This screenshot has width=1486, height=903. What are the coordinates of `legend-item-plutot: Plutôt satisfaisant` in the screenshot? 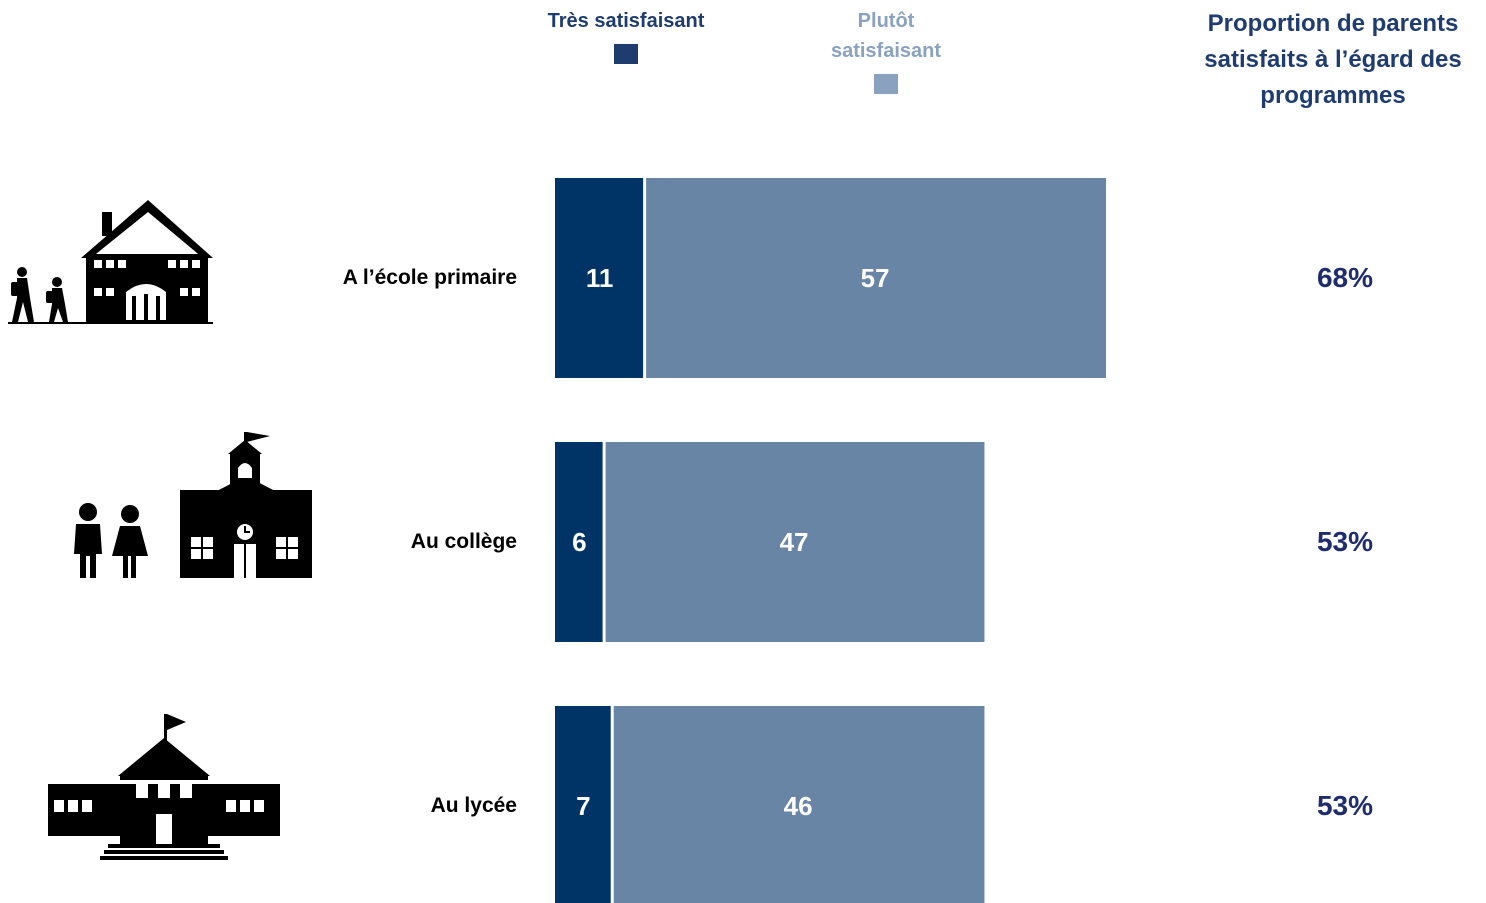 It's located at (886, 54).